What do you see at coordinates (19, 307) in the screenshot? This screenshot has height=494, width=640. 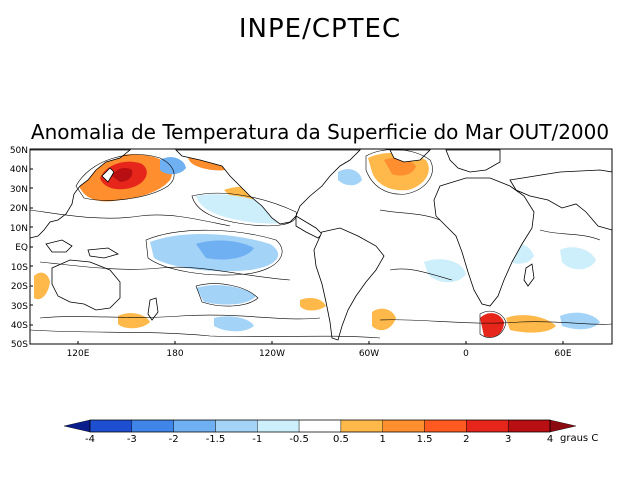 I see `lat-label: 30S` at bounding box center [19, 307].